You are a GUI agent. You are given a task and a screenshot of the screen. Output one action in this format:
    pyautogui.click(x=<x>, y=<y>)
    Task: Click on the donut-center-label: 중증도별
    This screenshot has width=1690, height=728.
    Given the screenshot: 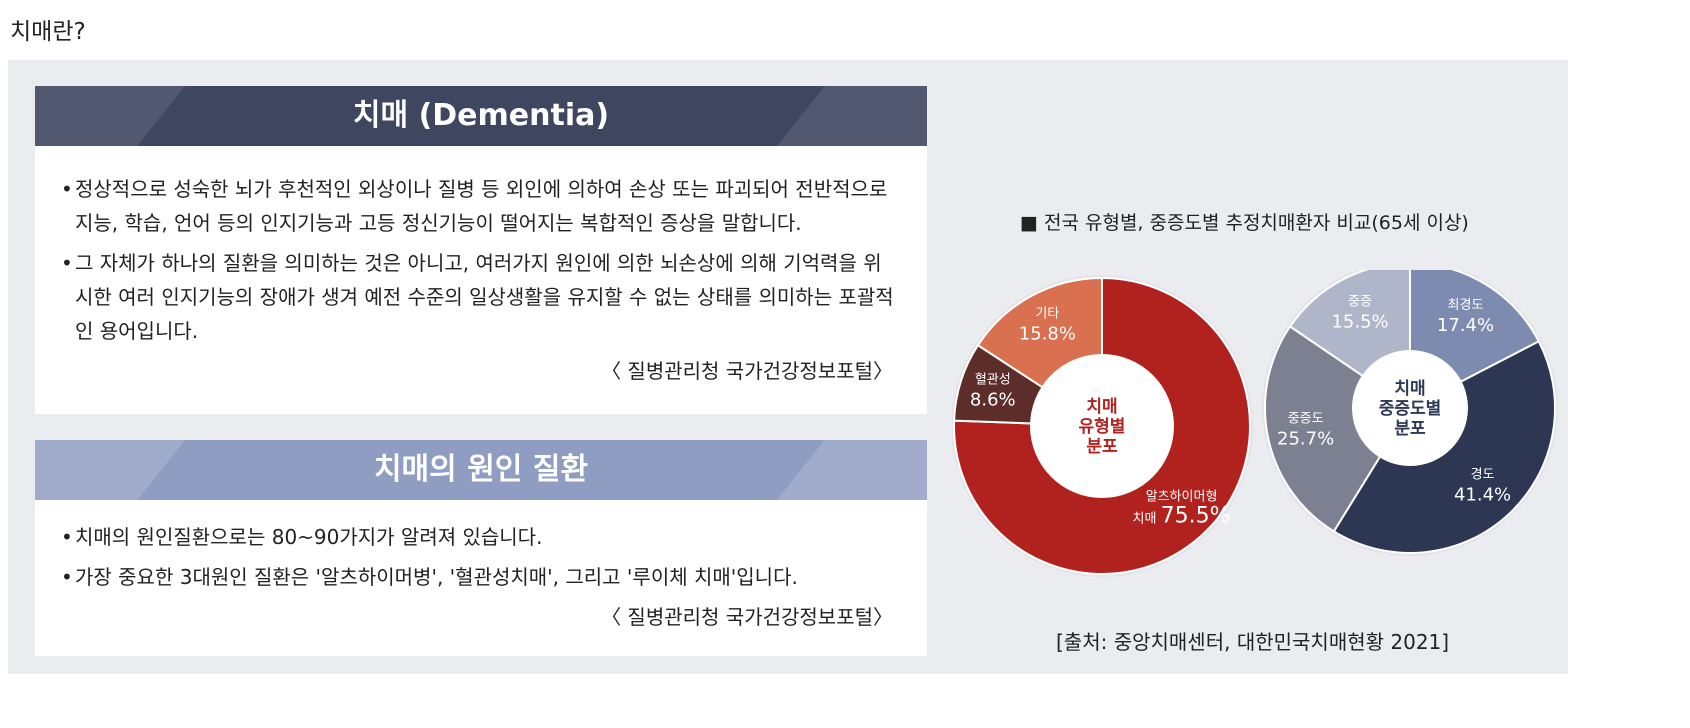 What is the action you would take?
    pyautogui.click(x=1410, y=409)
    